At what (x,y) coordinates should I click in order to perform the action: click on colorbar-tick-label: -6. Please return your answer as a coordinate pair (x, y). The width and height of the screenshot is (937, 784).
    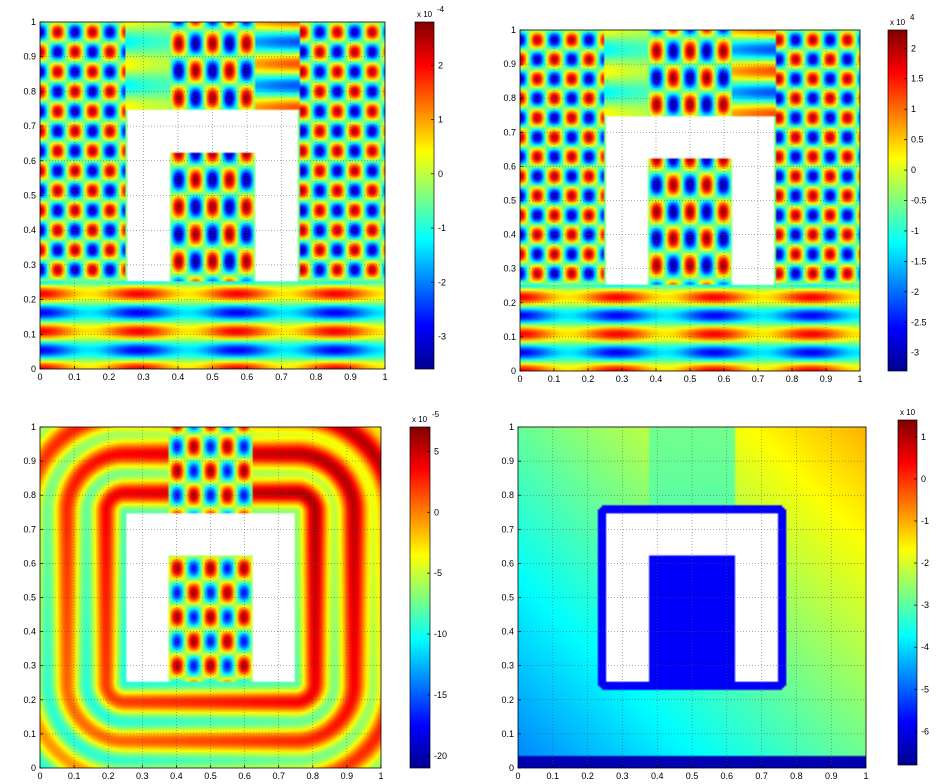
    Looking at the image, I should click on (925, 731).